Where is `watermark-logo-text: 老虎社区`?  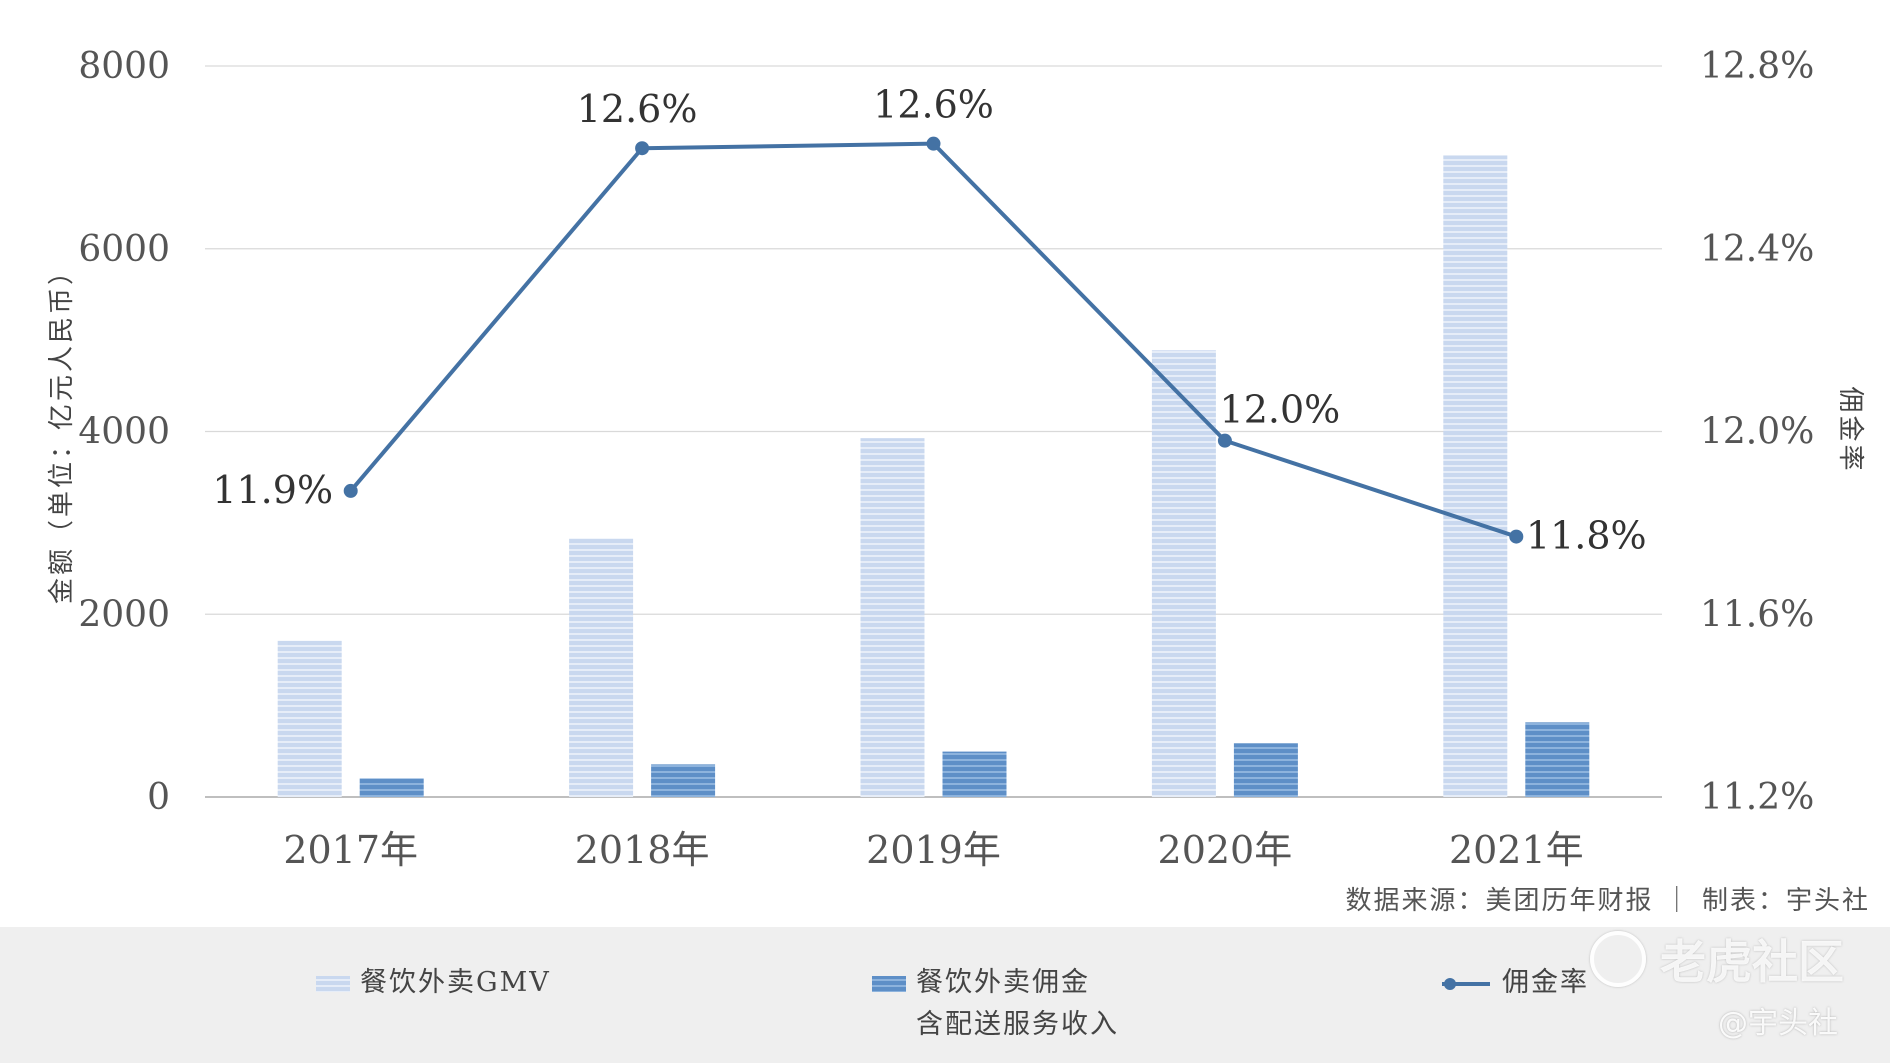
watermark-logo-text: 老虎社区 is located at coordinates (1752, 962).